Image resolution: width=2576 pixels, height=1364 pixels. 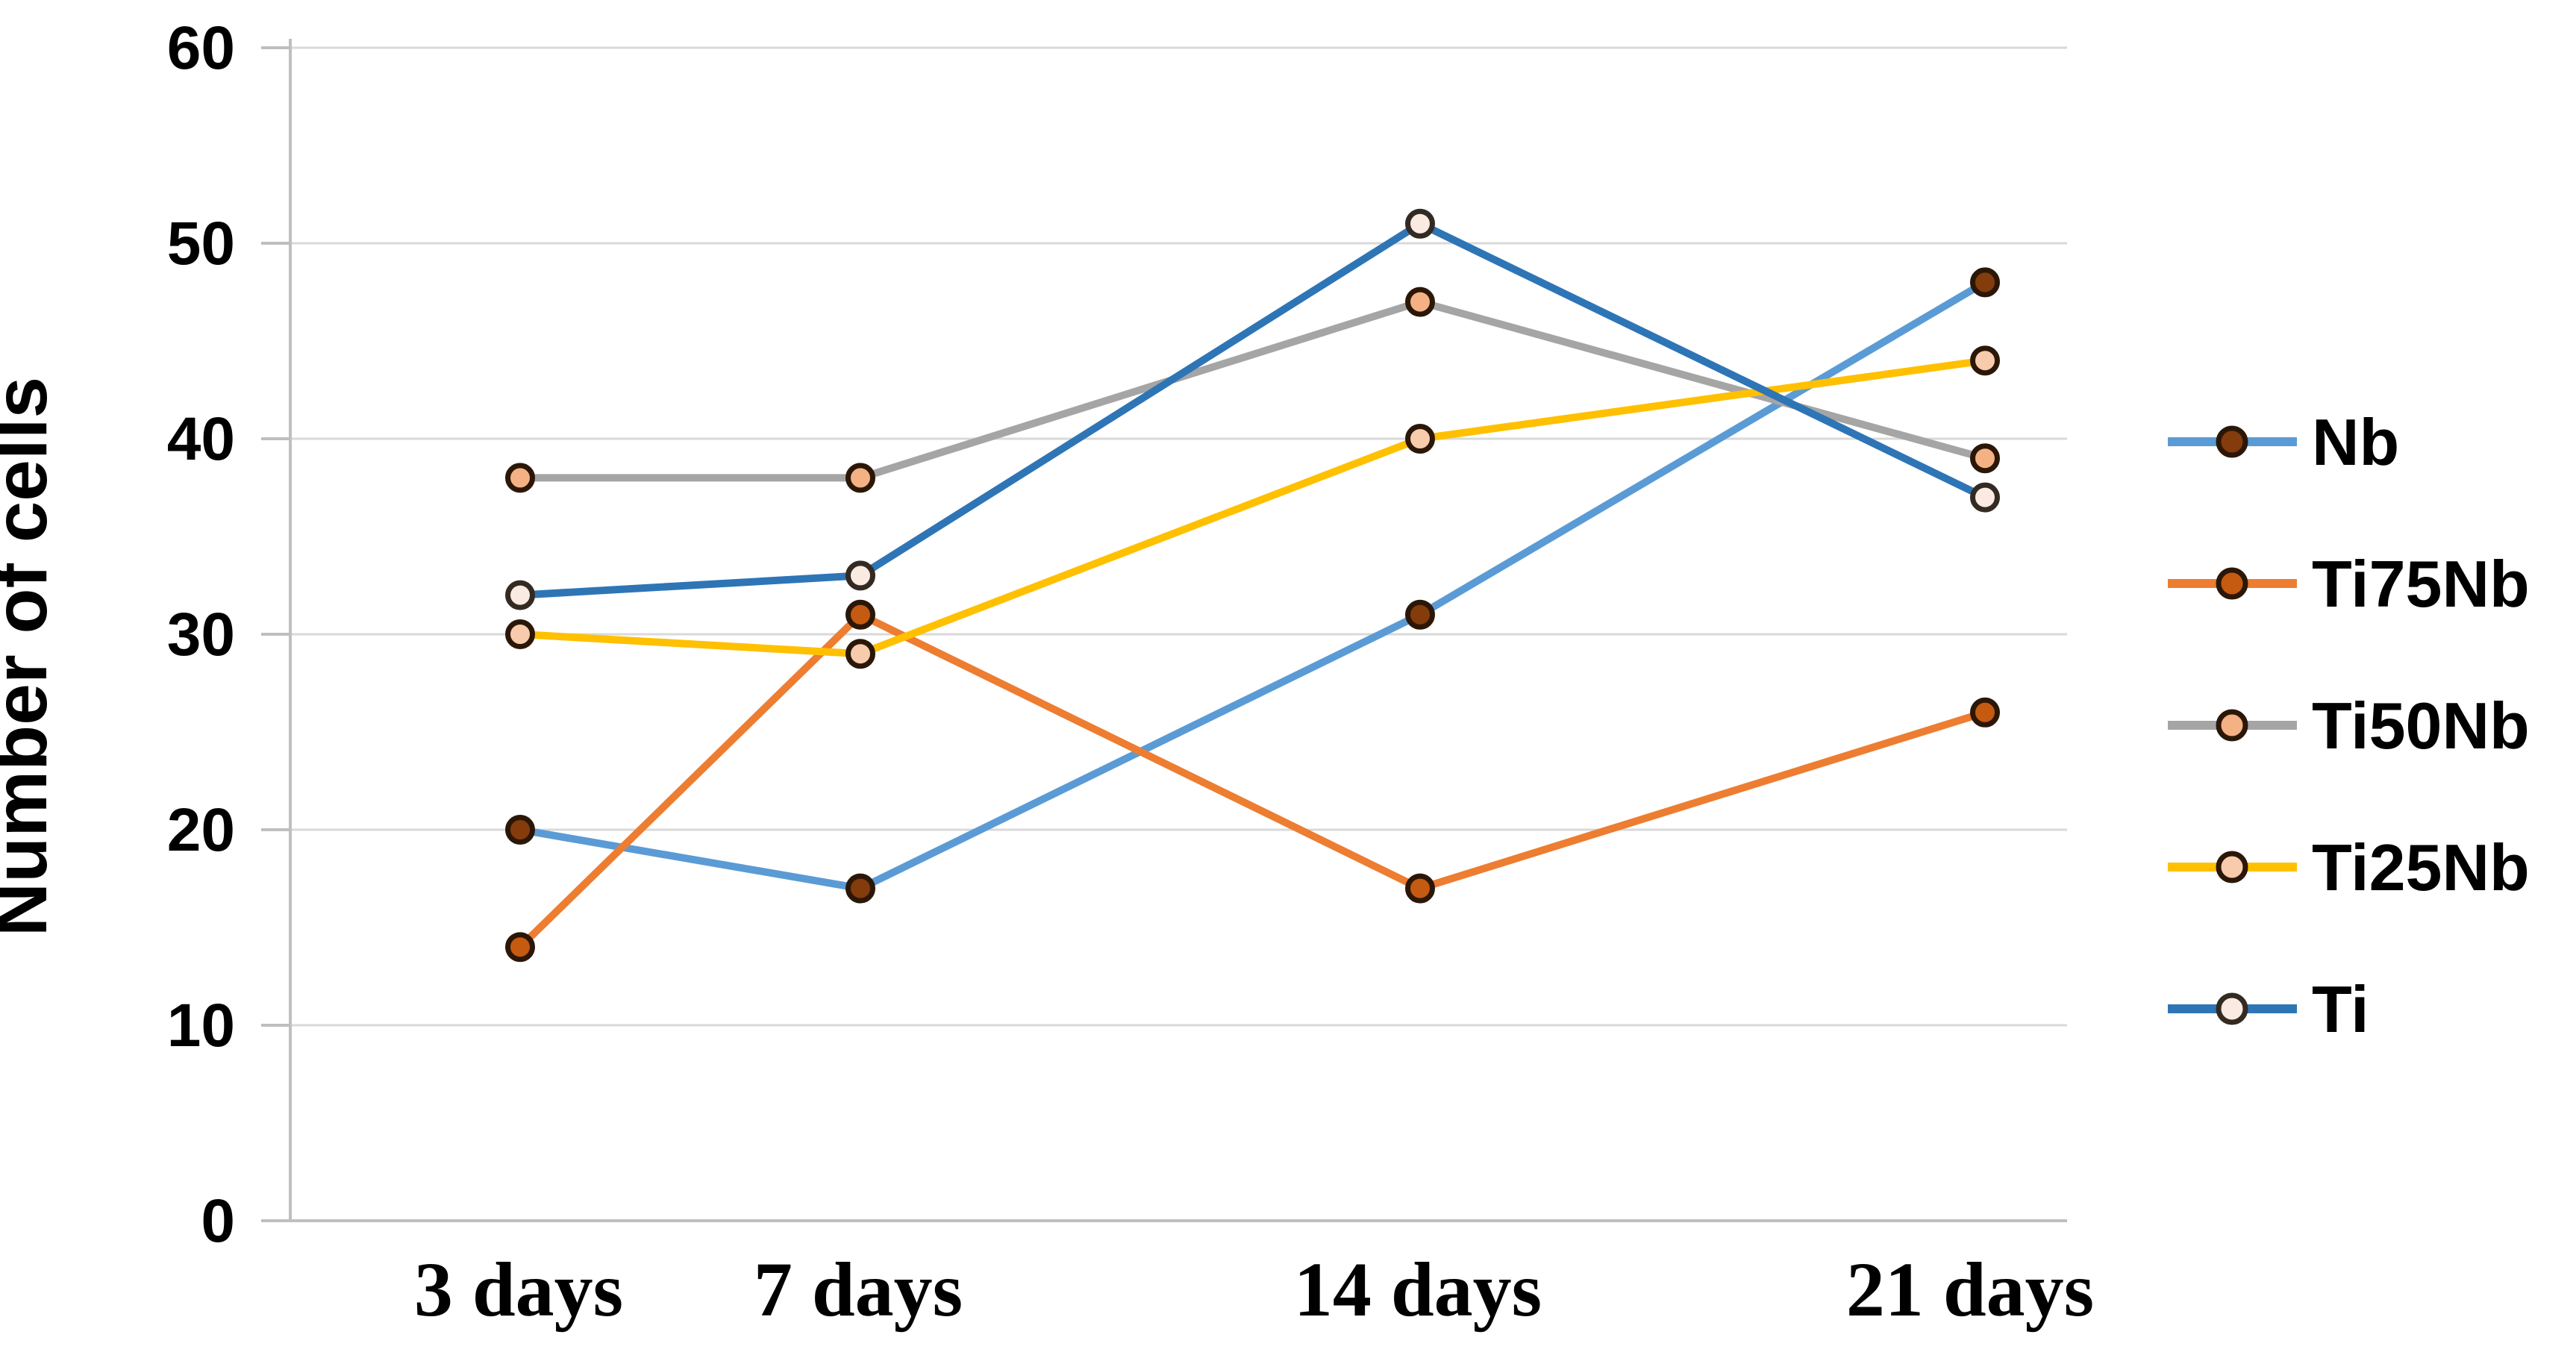 I want to click on legend-item-ti: Ti, so click(x=2268, y=1009).